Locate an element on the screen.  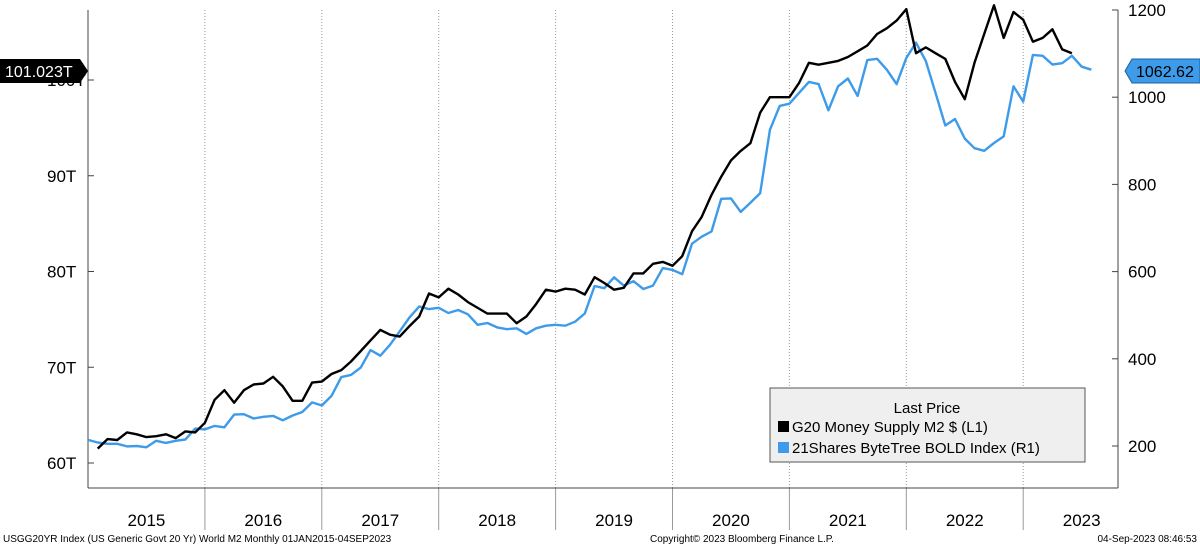
right-tick-label: 400 is located at coordinates (1142, 359).